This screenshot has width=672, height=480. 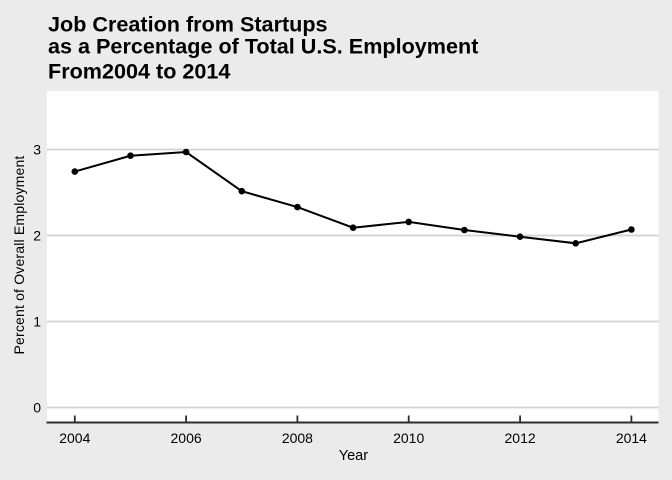 I want to click on svg-text: 0, so click(x=37, y=407).